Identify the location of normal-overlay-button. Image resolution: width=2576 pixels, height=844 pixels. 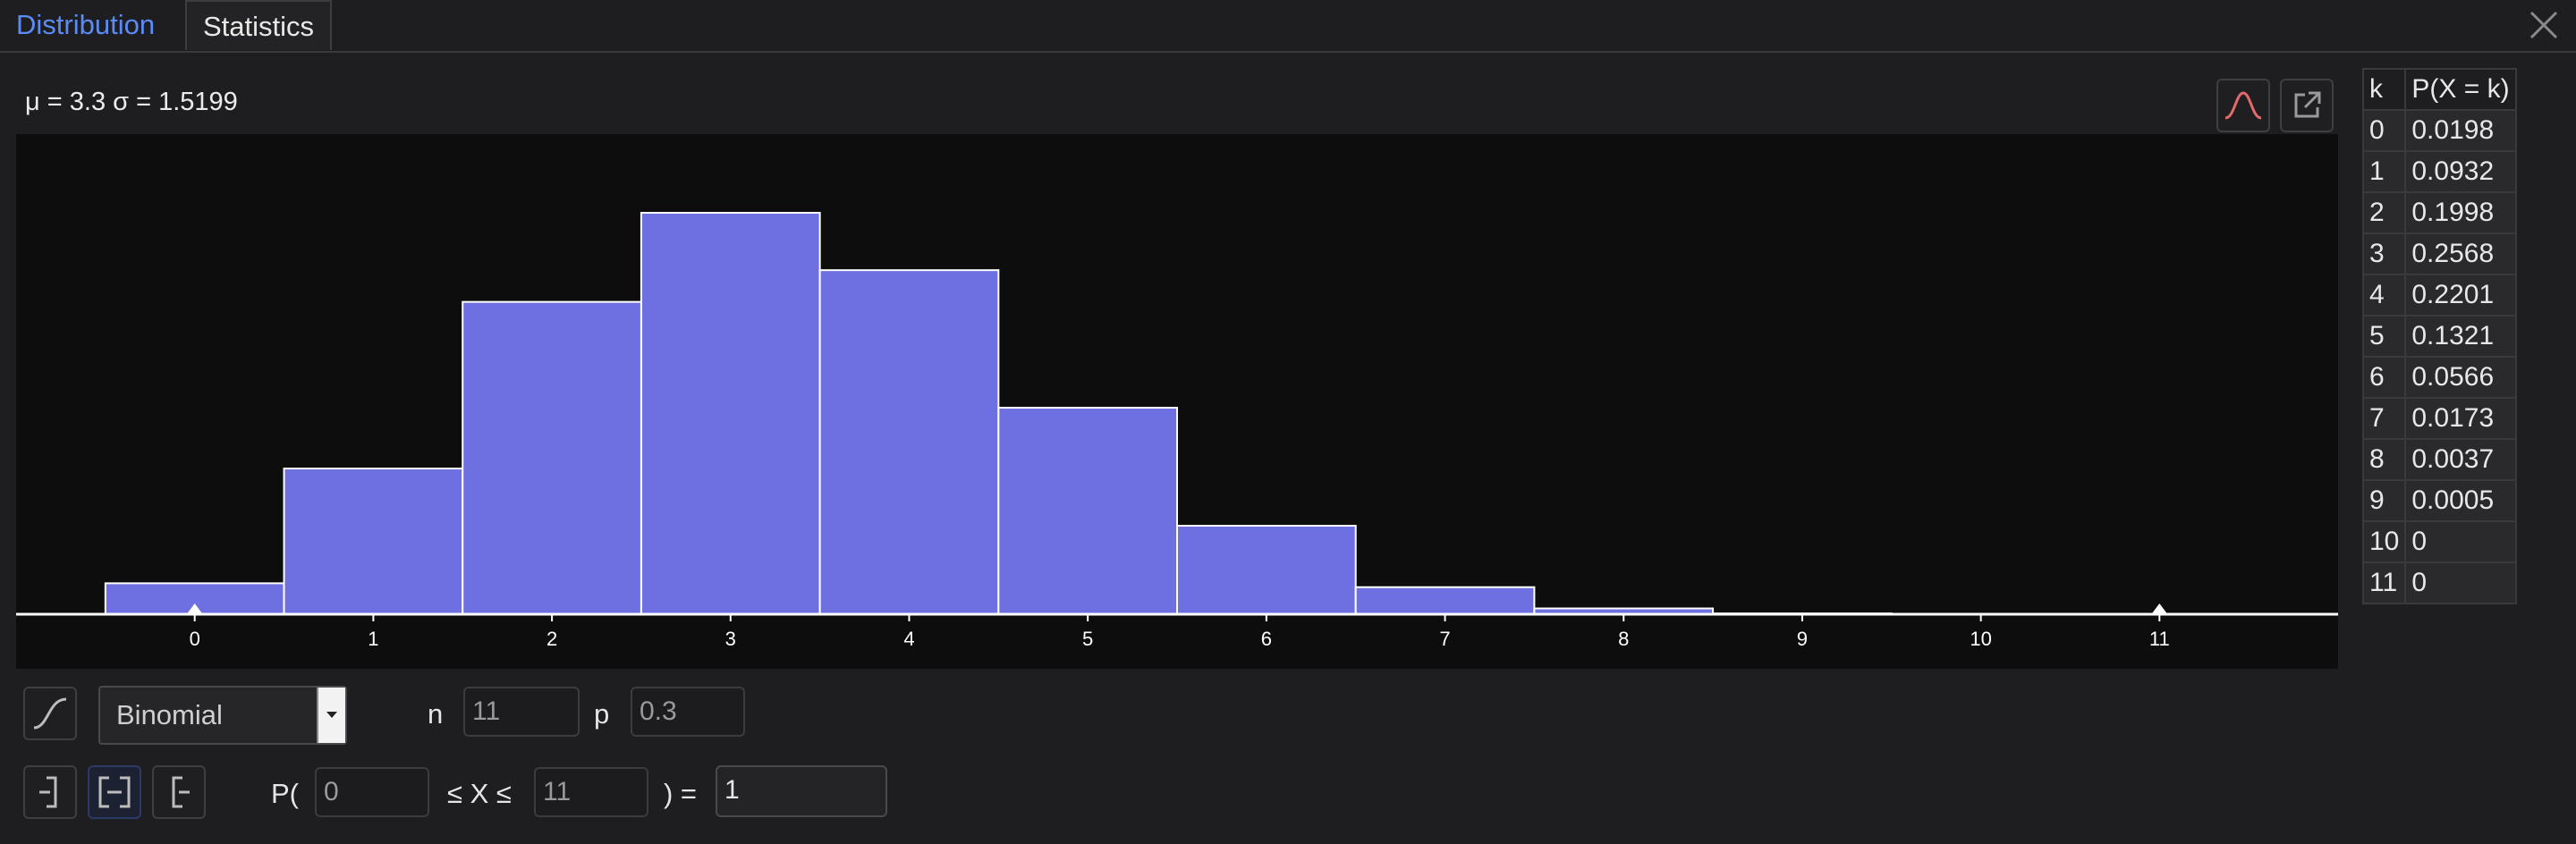
(2243, 105).